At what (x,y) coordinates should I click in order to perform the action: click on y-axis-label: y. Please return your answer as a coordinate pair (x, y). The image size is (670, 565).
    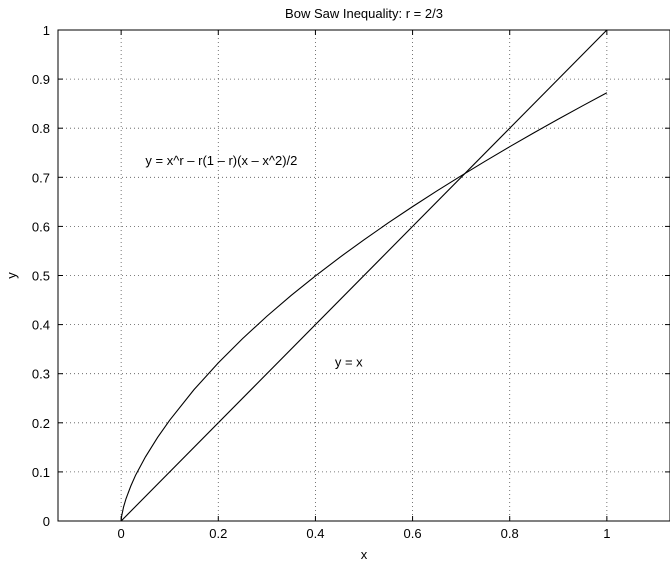
    Looking at the image, I should click on (11, 275).